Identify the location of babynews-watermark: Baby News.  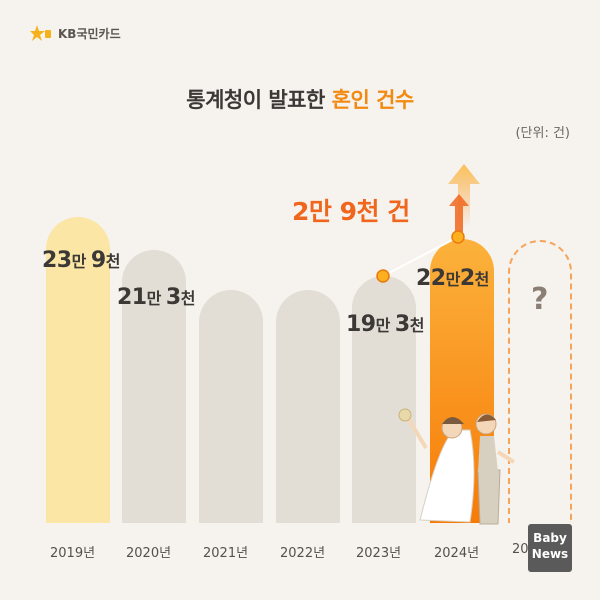
(550, 548).